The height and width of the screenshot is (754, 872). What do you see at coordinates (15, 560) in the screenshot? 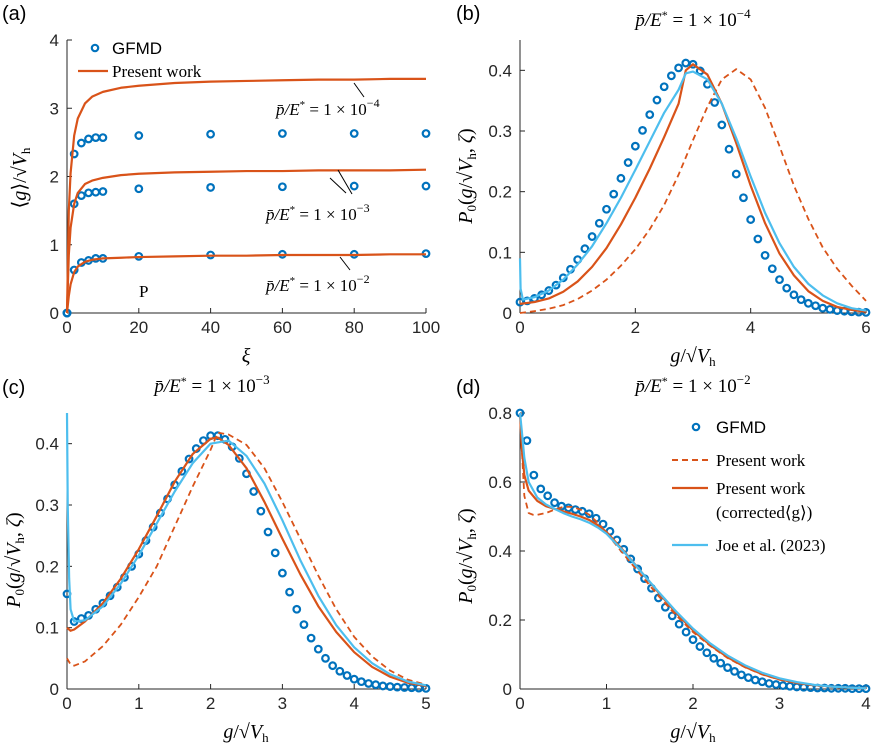
I see `svg-text: P0(g/√Vh, ζ)` at bounding box center [15, 560].